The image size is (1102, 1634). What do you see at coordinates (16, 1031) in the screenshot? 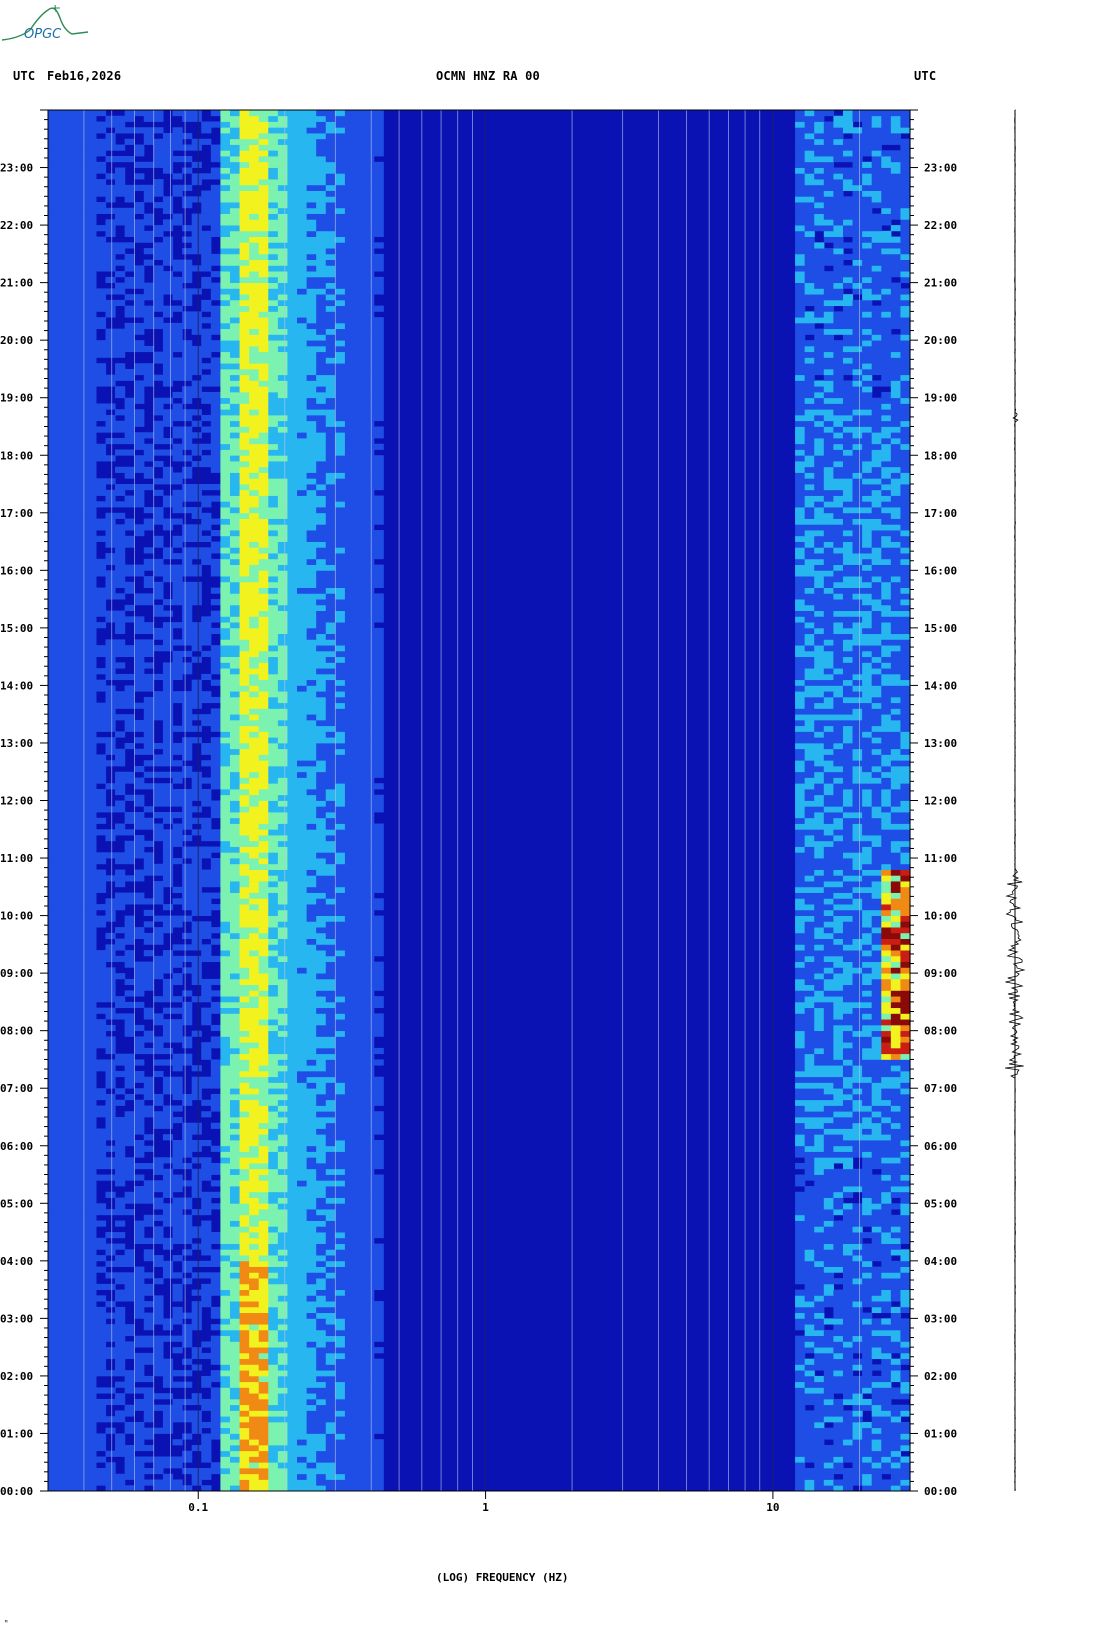
I see `y-tick-label-left: 08:00` at bounding box center [16, 1031].